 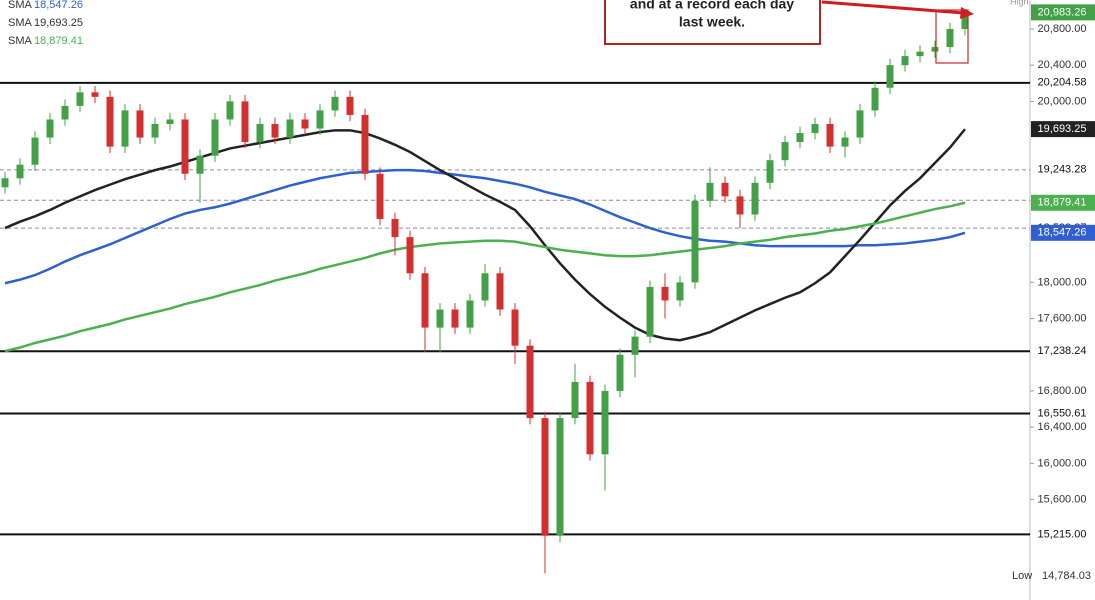 I want to click on annotation-text: last week., so click(x=712, y=22).